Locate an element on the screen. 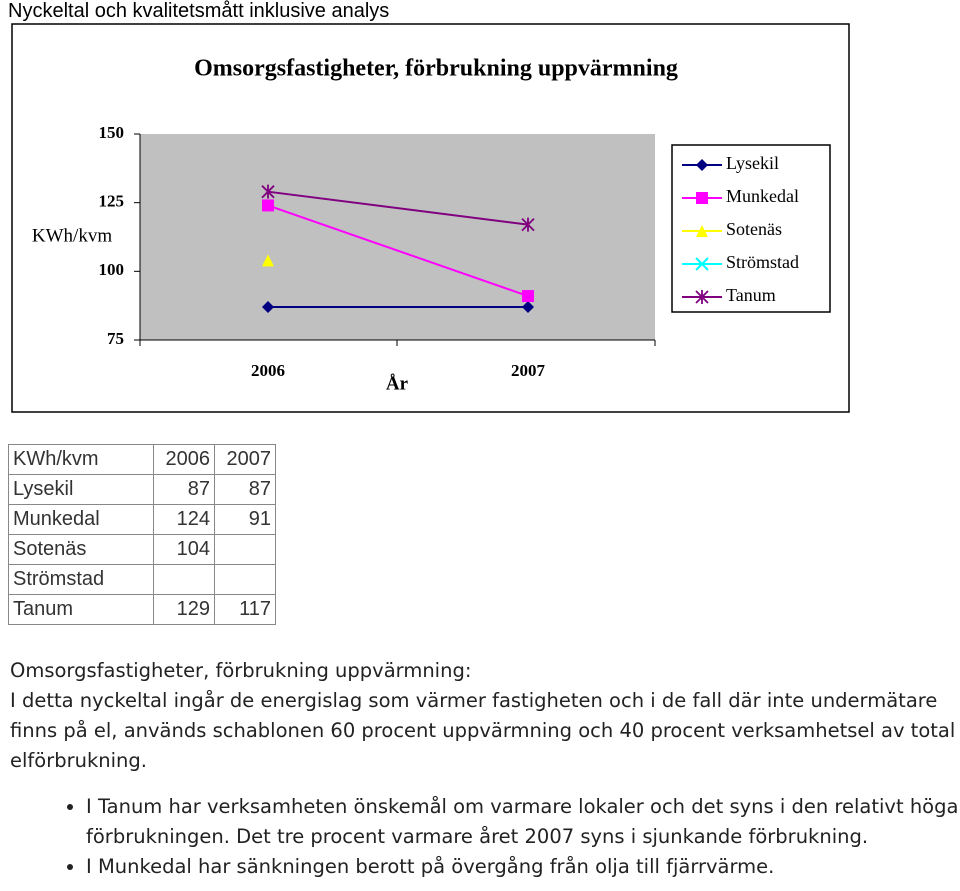  table-row: KWh/kvm 2006 2007 is located at coordinates (142, 459).